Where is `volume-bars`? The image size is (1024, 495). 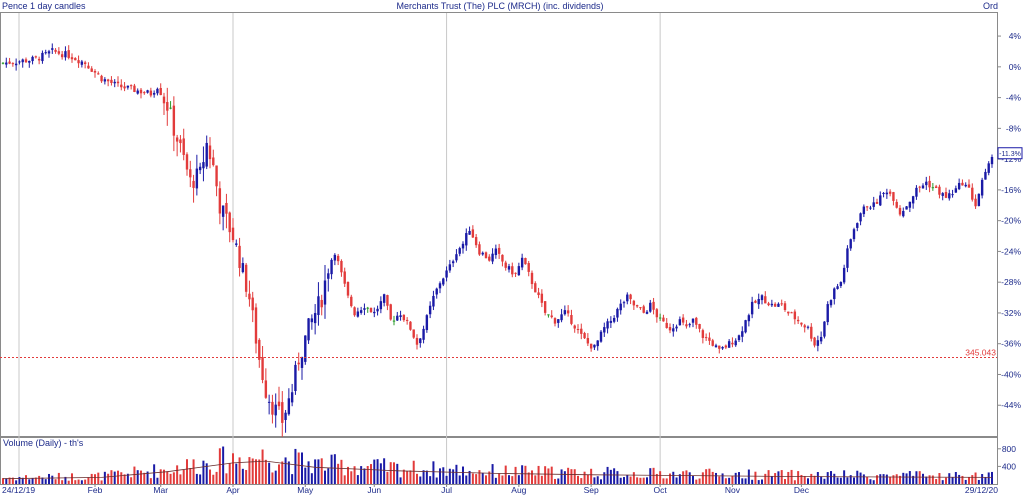 volume-bars is located at coordinates (497, 465).